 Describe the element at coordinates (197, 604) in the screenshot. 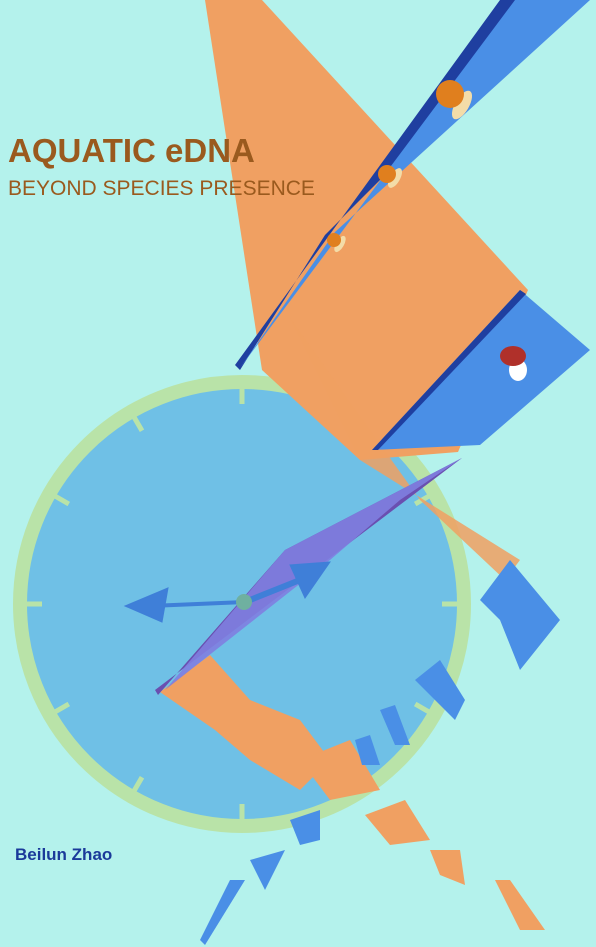

I see `hour-hand` at that location.